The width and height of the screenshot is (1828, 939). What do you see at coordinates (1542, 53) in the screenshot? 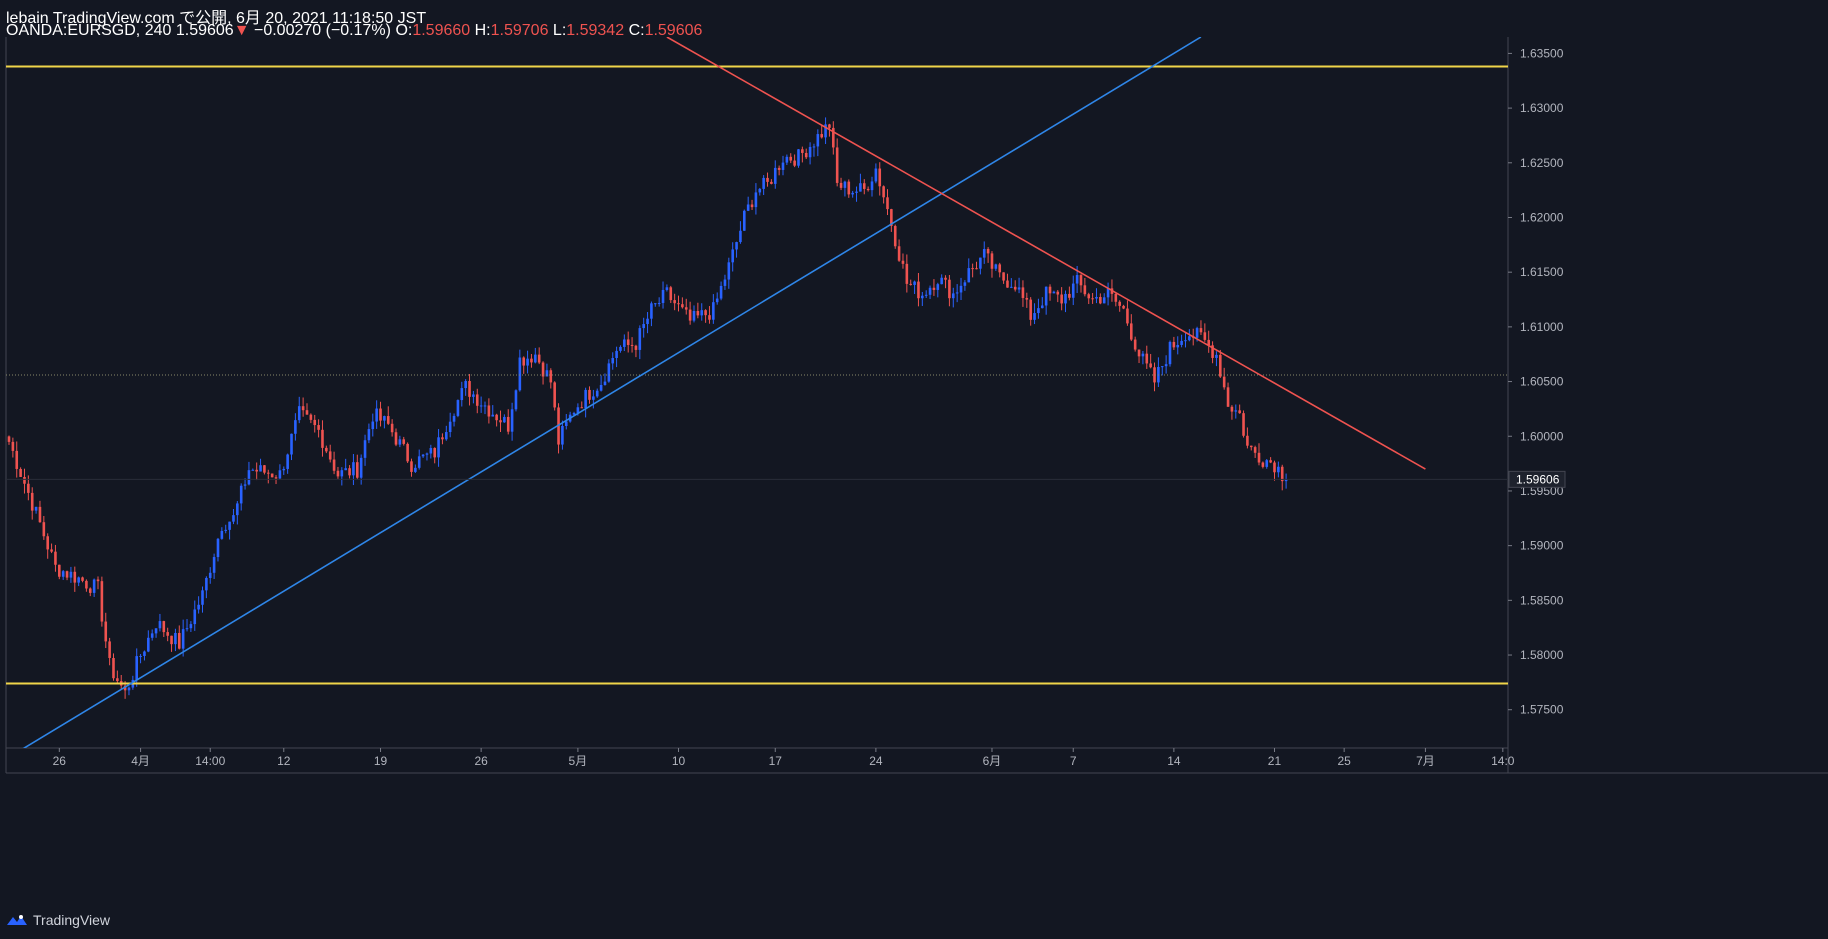
I see `y-tick-label: 1.63500` at bounding box center [1542, 53].